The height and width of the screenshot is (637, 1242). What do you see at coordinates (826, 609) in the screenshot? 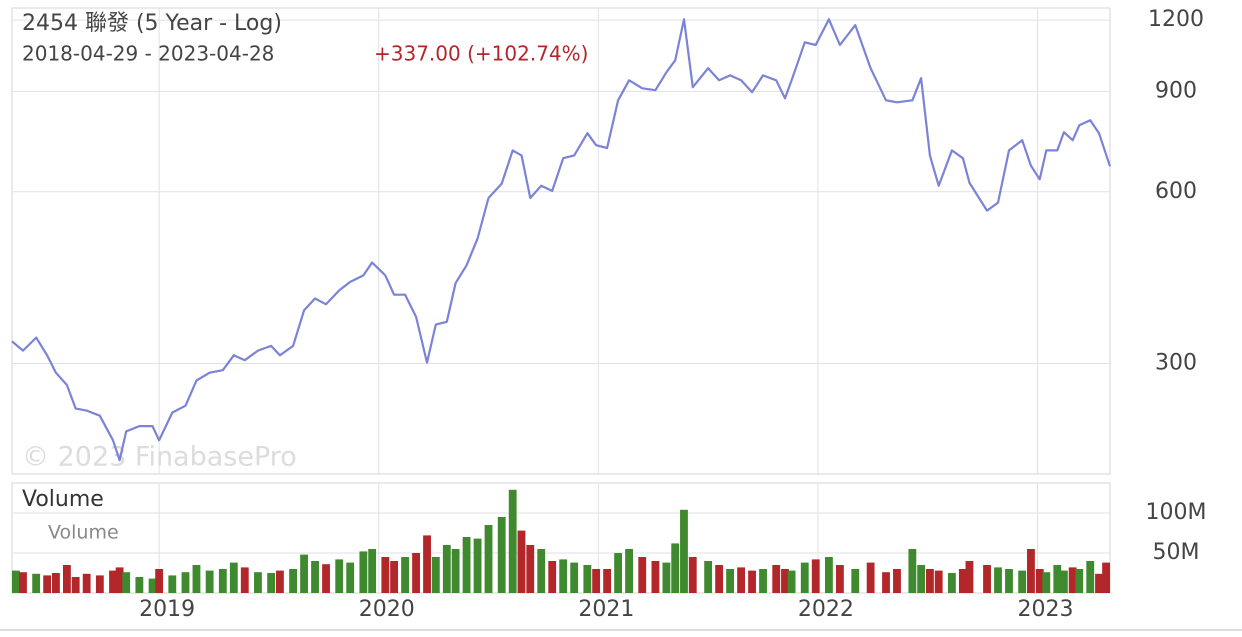
I see `x-tick-label: 2022` at bounding box center [826, 609].